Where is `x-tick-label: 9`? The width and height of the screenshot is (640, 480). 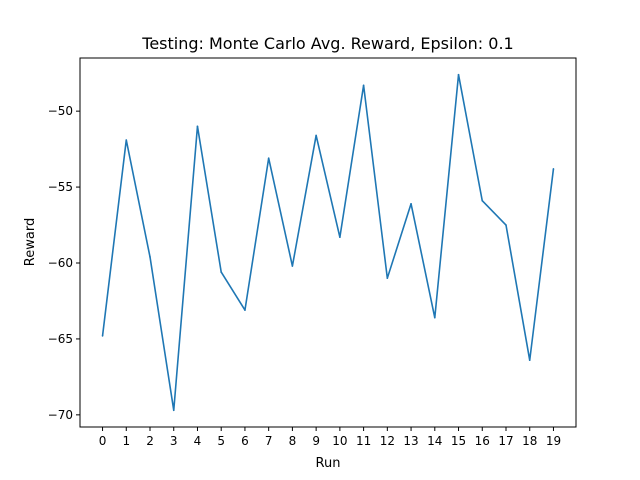
x-tick-label: 9 is located at coordinates (316, 441).